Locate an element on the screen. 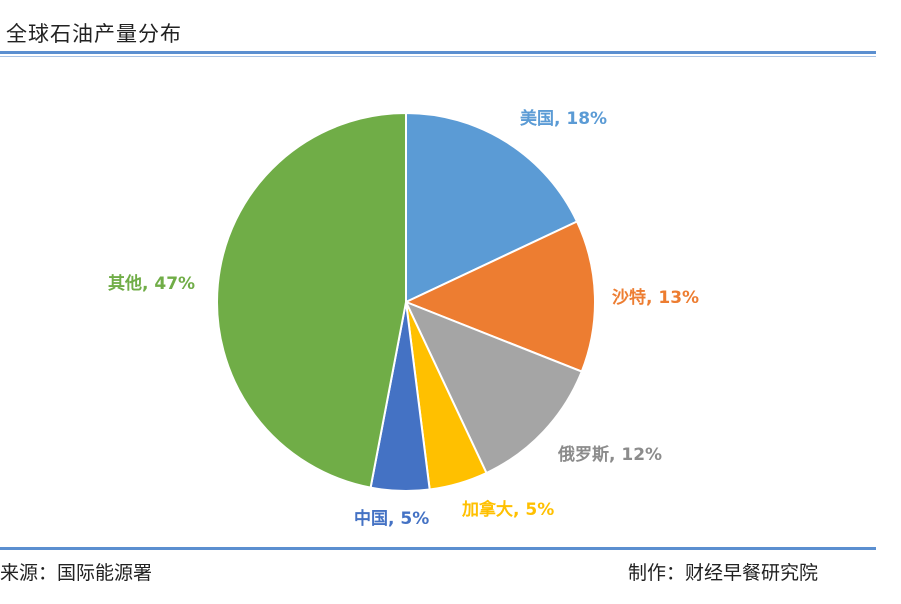 The width and height of the screenshot is (901, 604). slice-label-0: 美国, 18% is located at coordinates (563, 118).